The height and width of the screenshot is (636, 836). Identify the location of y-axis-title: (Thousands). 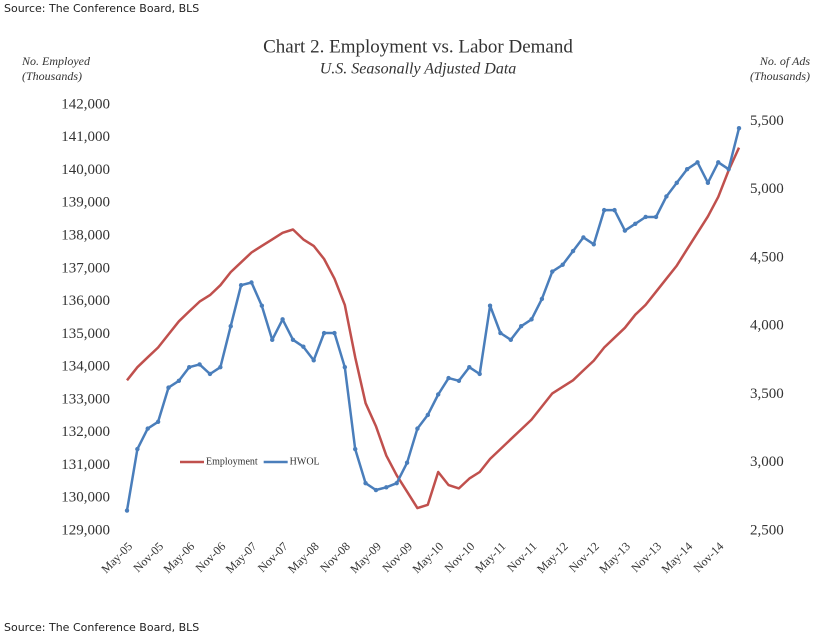
(52, 76).